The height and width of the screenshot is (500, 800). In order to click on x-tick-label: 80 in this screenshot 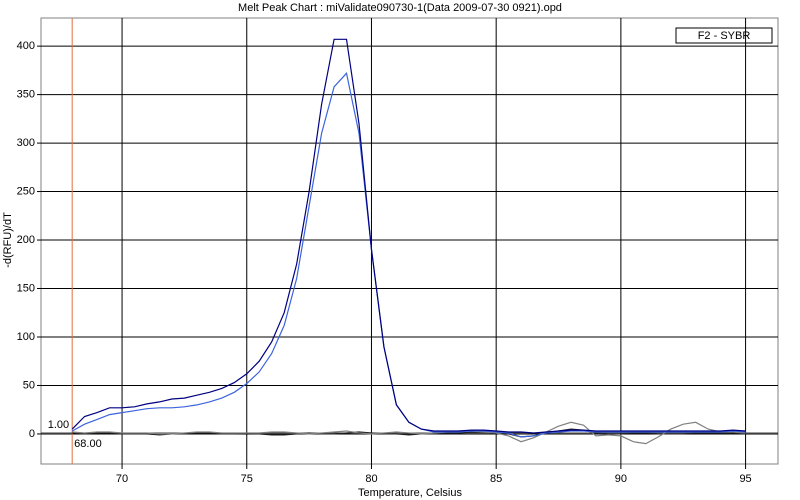, I will do `click(371, 479)`.